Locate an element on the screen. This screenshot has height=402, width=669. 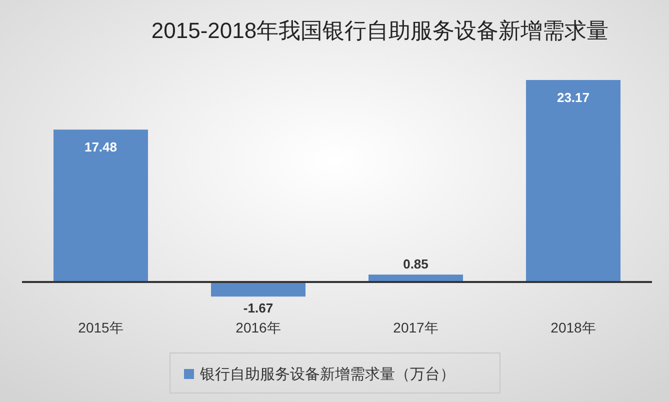
data-label: 0.85 is located at coordinates (415, 264).